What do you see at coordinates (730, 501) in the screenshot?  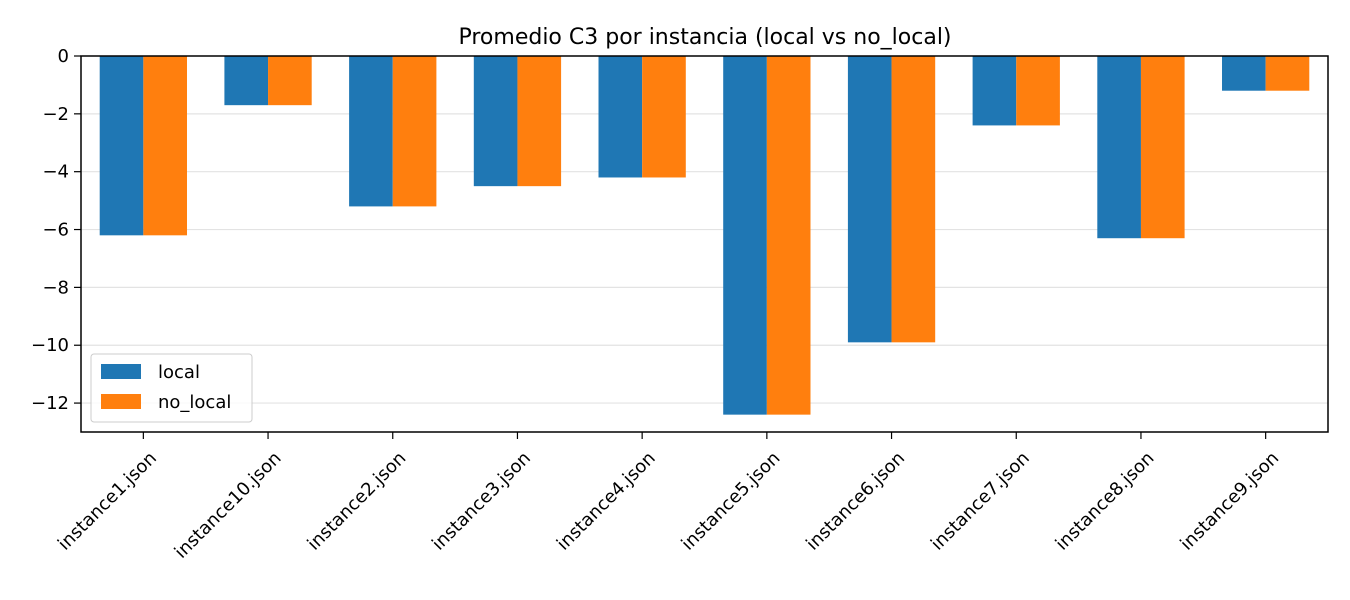 I see `x-tick-label: instance5.json` at bounding box center [730, 501].